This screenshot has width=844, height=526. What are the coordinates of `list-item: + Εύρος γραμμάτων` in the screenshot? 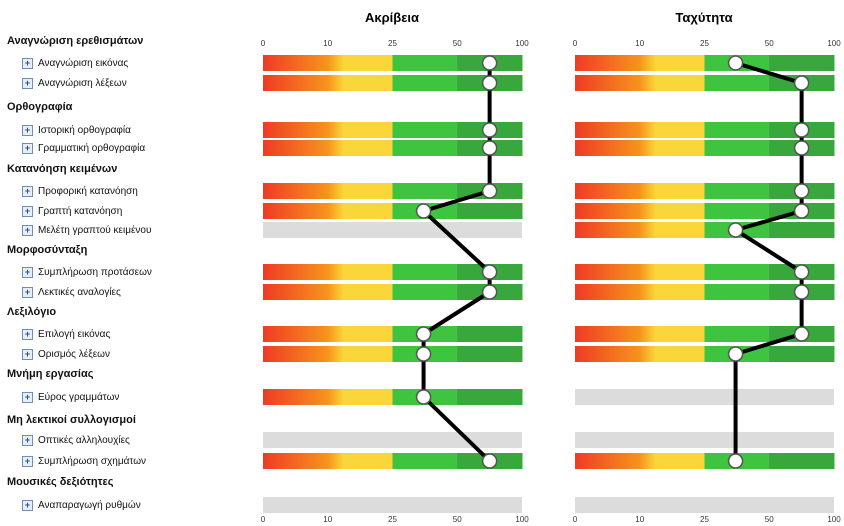 It's located at (70, 397).